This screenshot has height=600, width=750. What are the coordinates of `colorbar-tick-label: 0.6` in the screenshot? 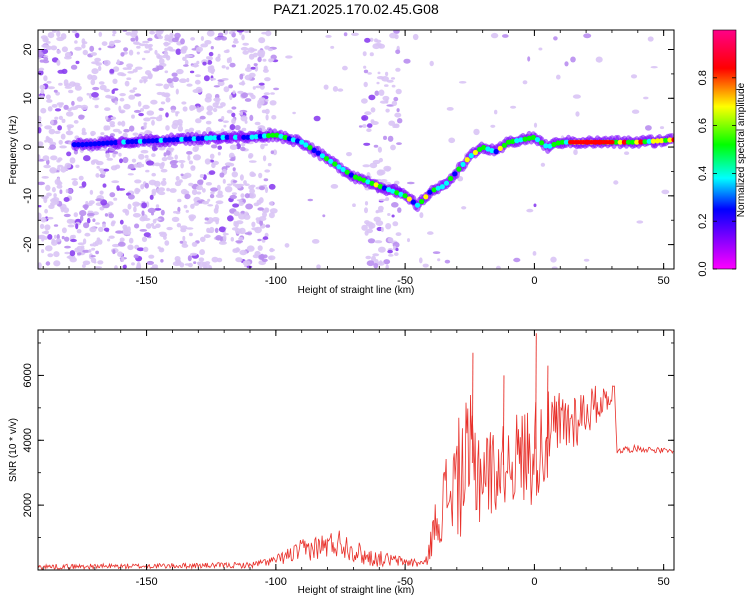 It's located at (703, 125).